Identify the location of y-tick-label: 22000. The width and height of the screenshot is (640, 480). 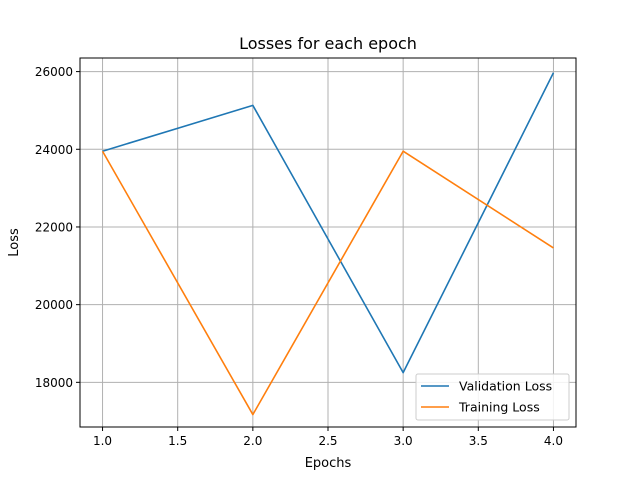
(54, 227).